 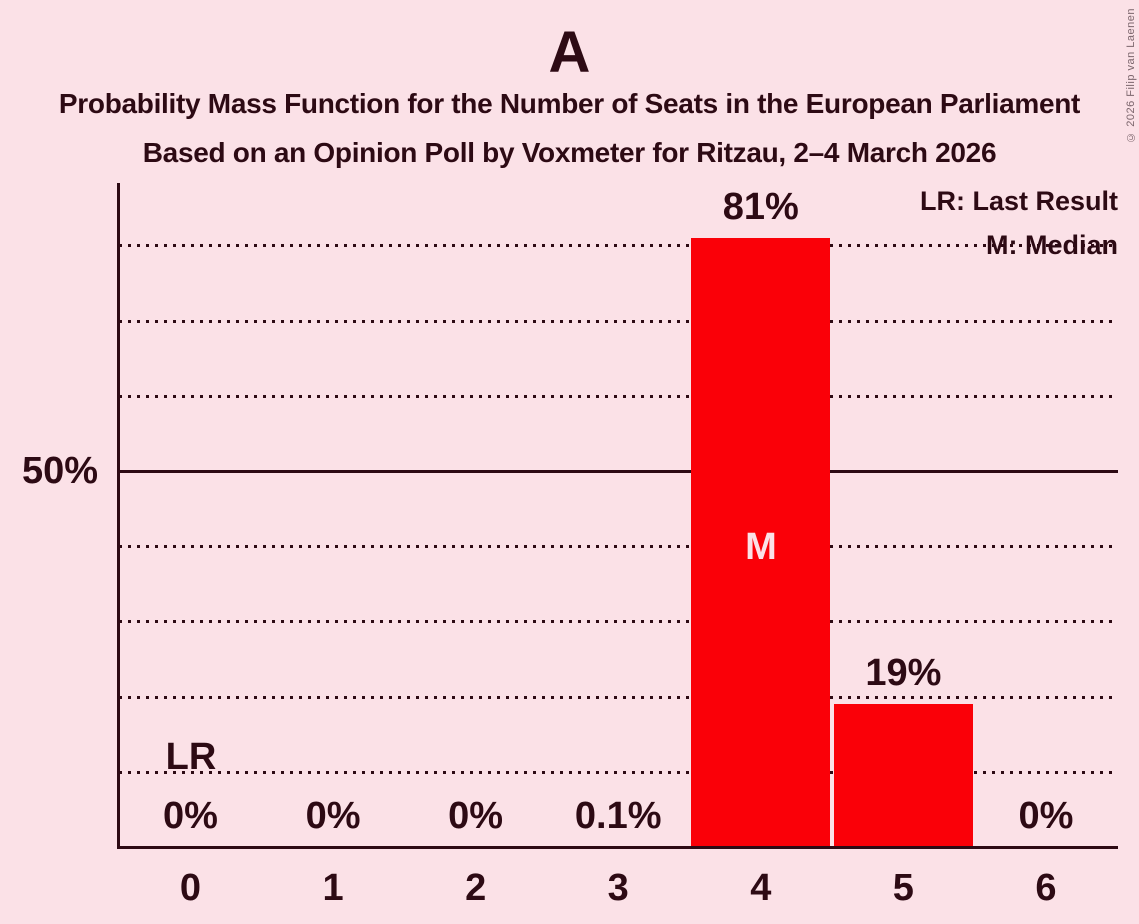 I want to click on value-label-seats-1: 0%, so click(x=333, y=816).